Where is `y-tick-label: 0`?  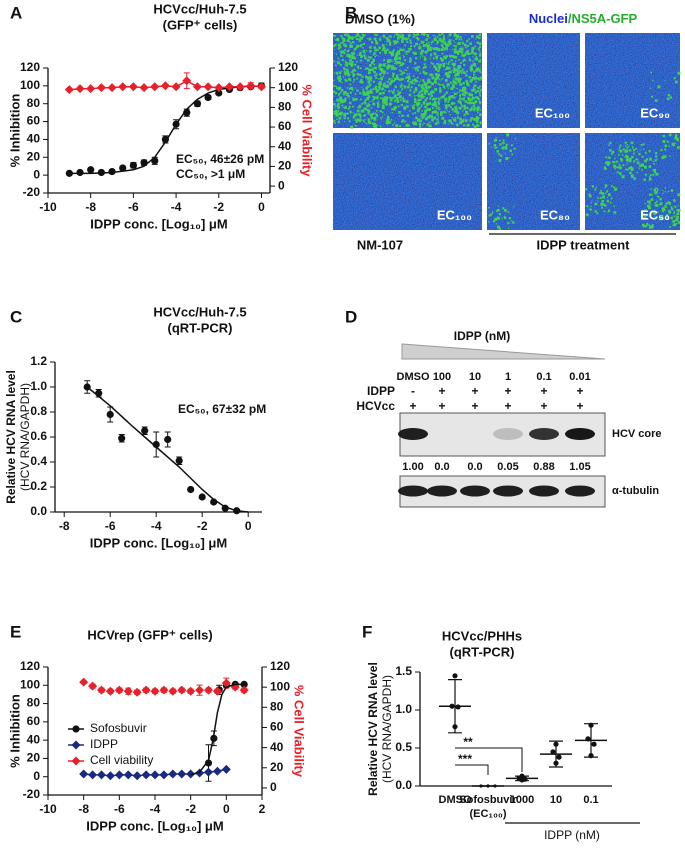
y-tick-label: 0 is located at coordinates (36, 174).